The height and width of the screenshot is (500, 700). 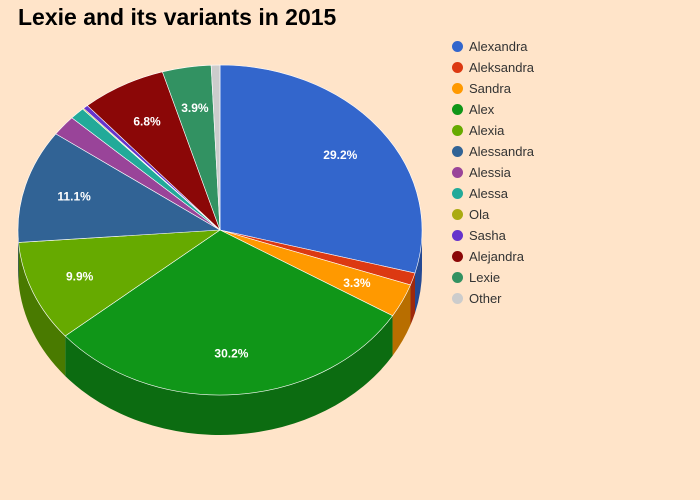 What do you see at coordinates (229, 375) in the screenshot?
I see `pie-side-alex` at bounding box center [229, 375].